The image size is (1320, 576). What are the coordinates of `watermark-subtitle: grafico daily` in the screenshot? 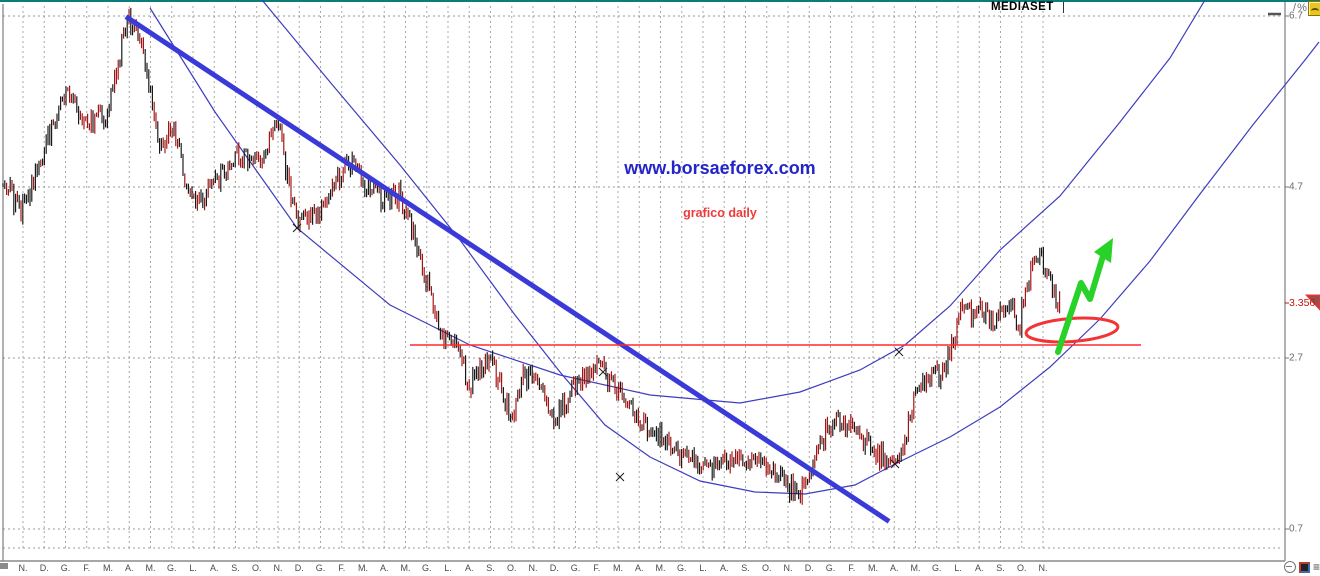 It's located at (720, 213).